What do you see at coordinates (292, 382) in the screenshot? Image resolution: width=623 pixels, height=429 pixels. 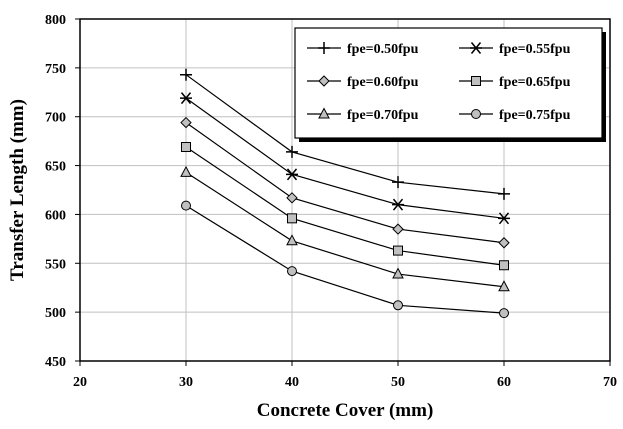 I see `x-tick-label: 40` at bounding box center [292, 382].